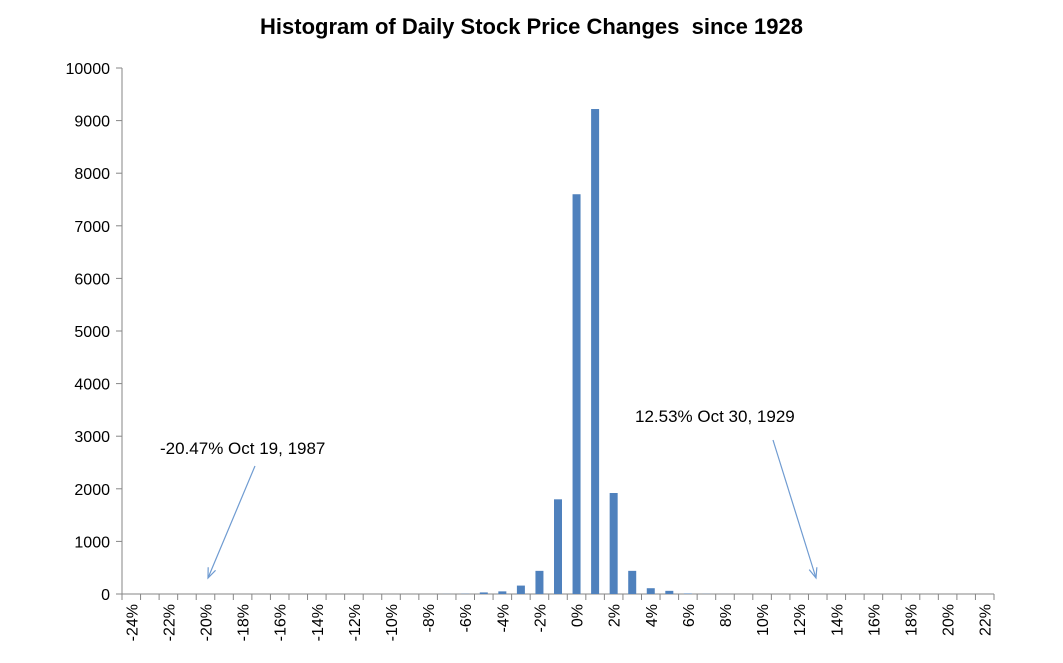 The width and height of the screenshot is (1063, 663). I want to click on x-tick-label: -22%, so click(169, 622).